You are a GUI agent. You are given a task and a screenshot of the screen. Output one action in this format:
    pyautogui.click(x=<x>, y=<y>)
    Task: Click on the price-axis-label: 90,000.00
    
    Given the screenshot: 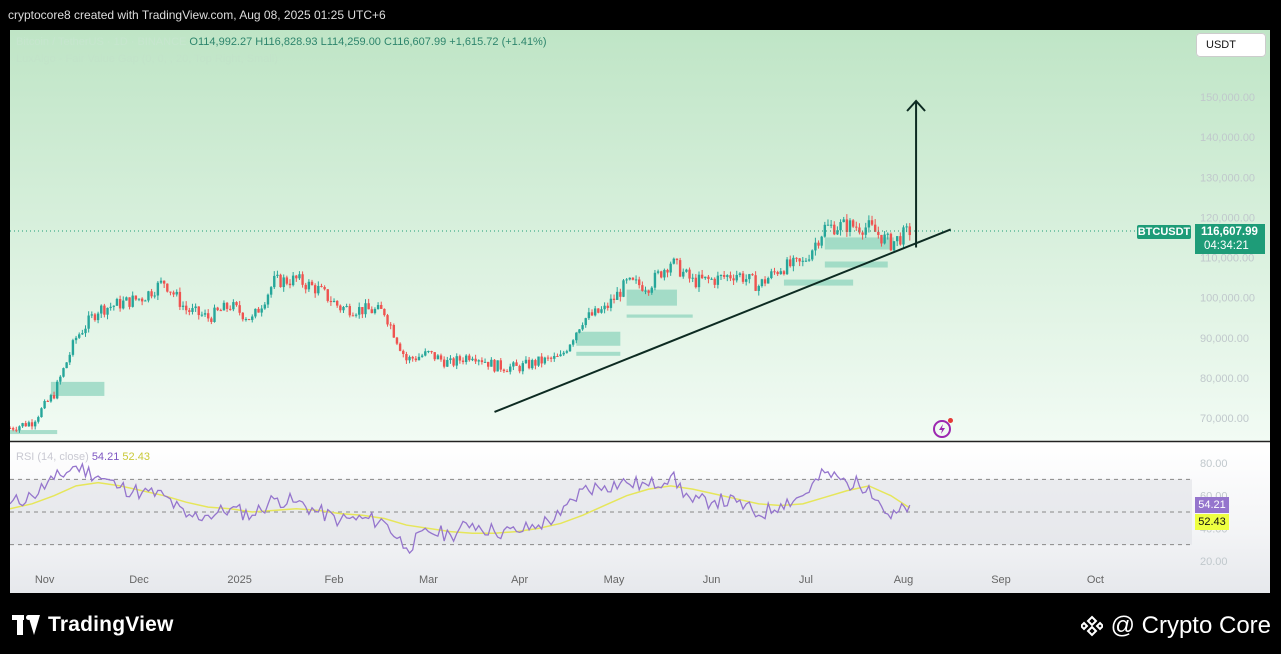 What is the action you would take?
    pyautogui.click(x=1224, y=339)
    